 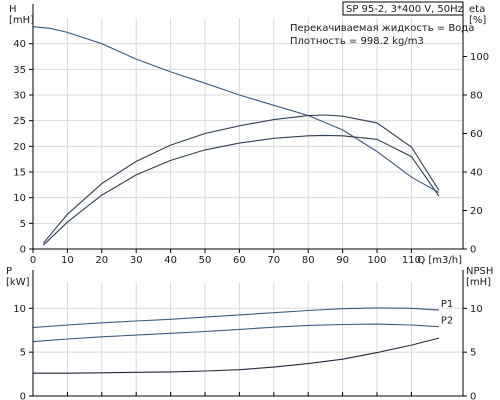 I want to click on top-left-tick-label: 25, so click(x=19, y=121).